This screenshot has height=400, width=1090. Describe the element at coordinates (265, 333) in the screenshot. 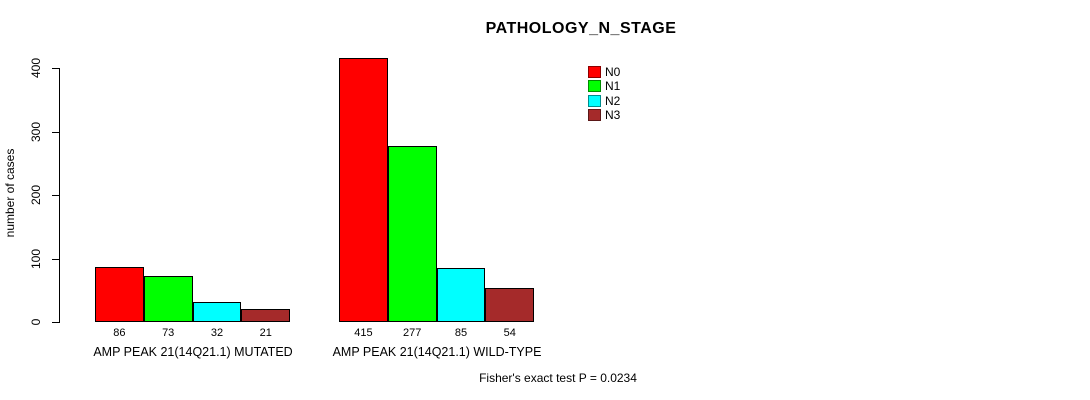

I see `bar-value-label: 21` at that location.